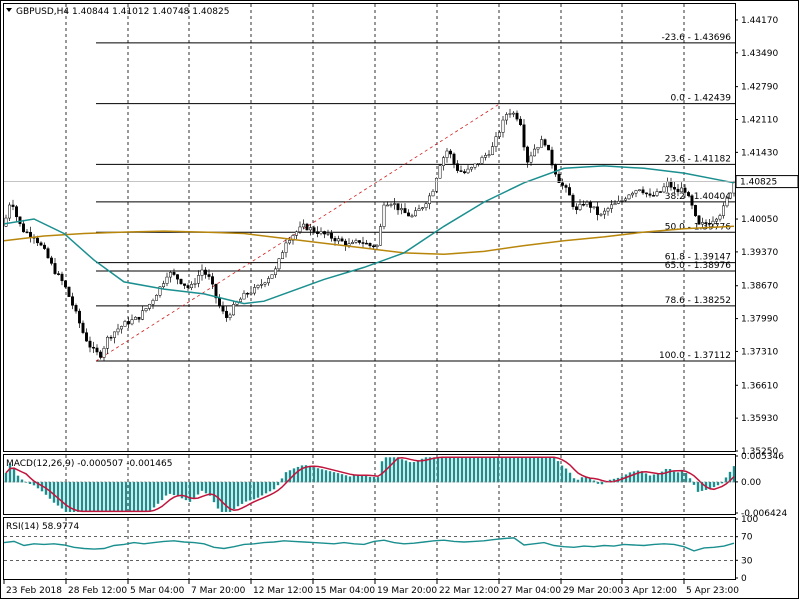 This screenshot has width=800, height=600. I want to click on y-tick-label-10: 1.36610, so click(759, 386).